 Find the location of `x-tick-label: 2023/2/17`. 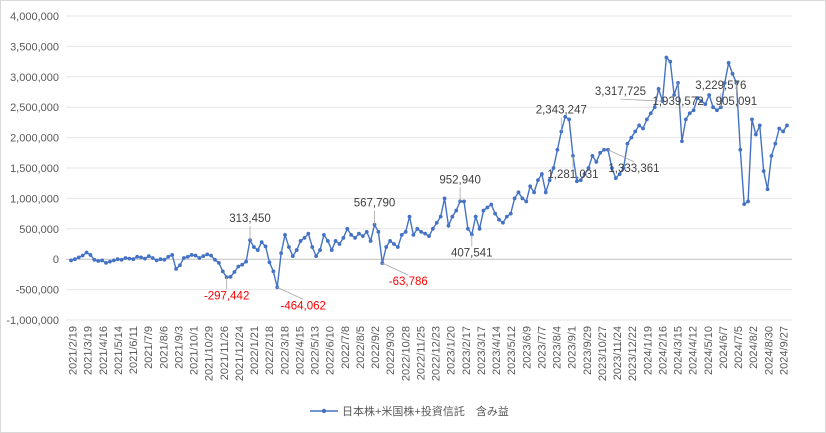

x-tick-label: 2023/2/17 is located at coordinates (467, 350).